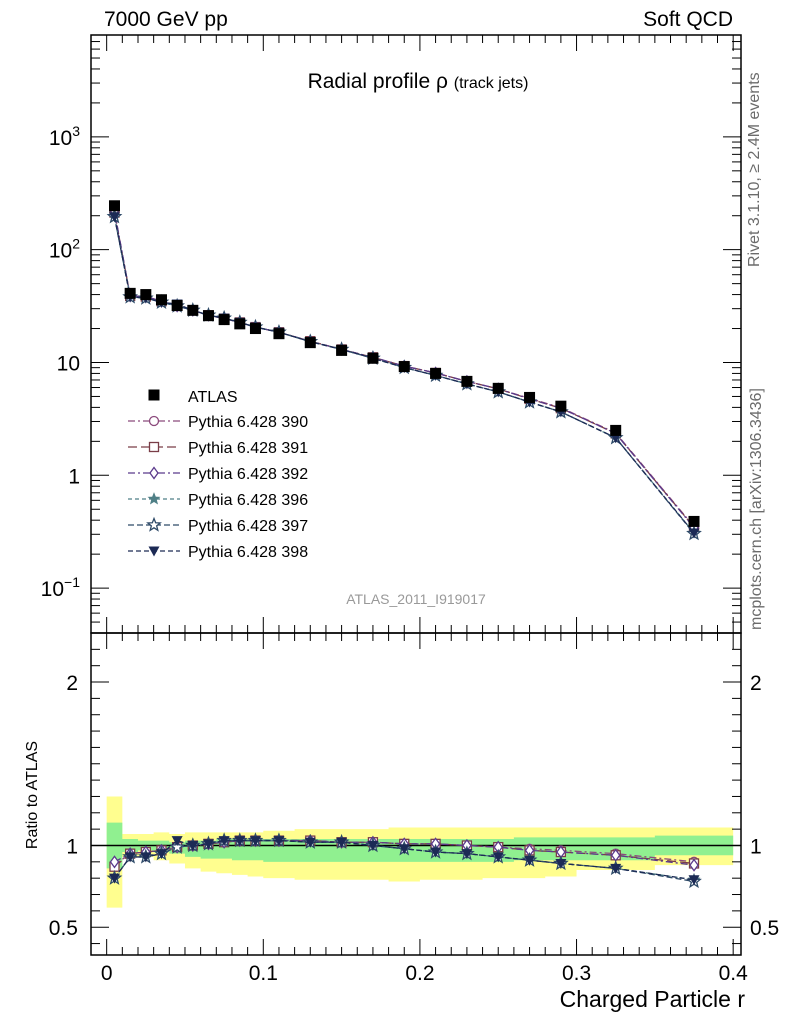  Describe the element at coordinates (32, 795) in the screenshot. I see `y-axis-label: Ratio to ATLAS` at that location.